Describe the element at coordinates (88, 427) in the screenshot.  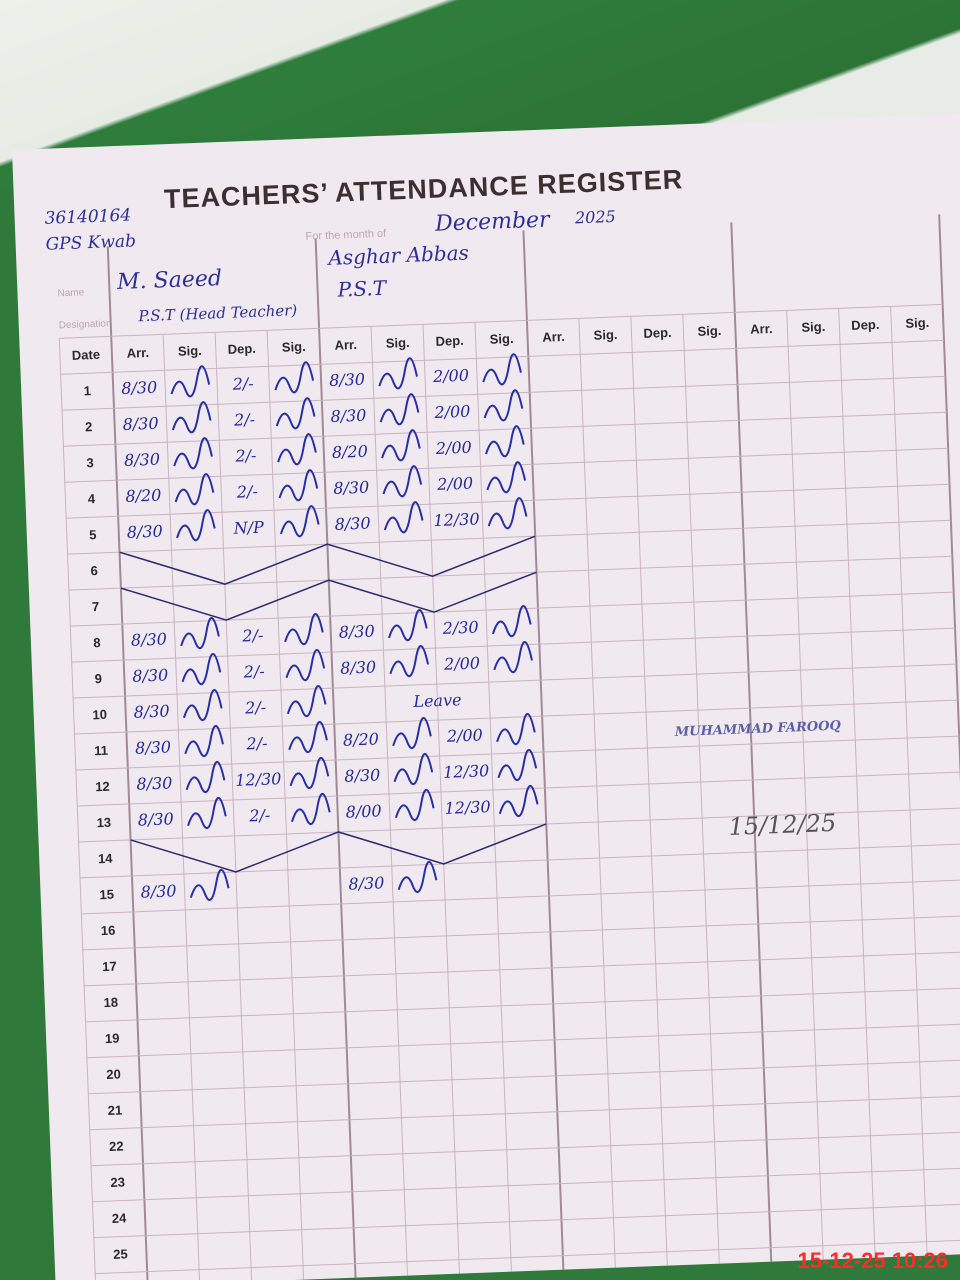
I see `date: 2` at that location.